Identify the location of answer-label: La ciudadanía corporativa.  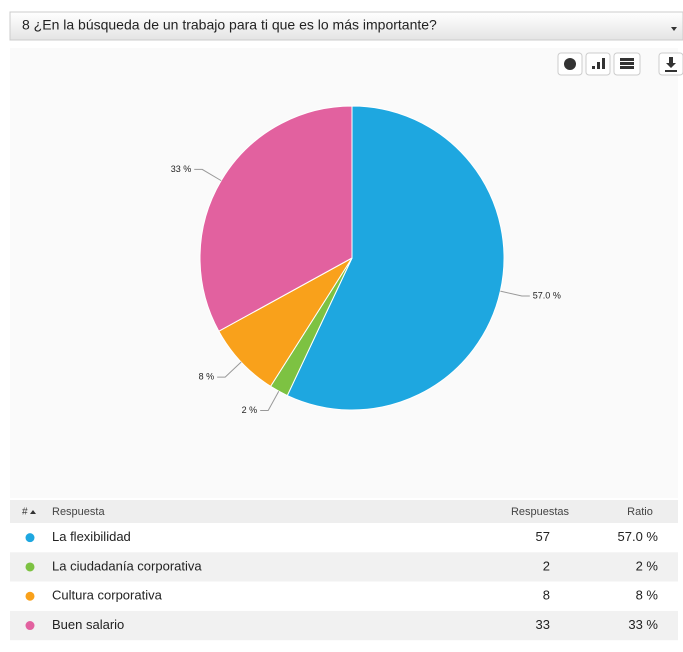
(127, 565).